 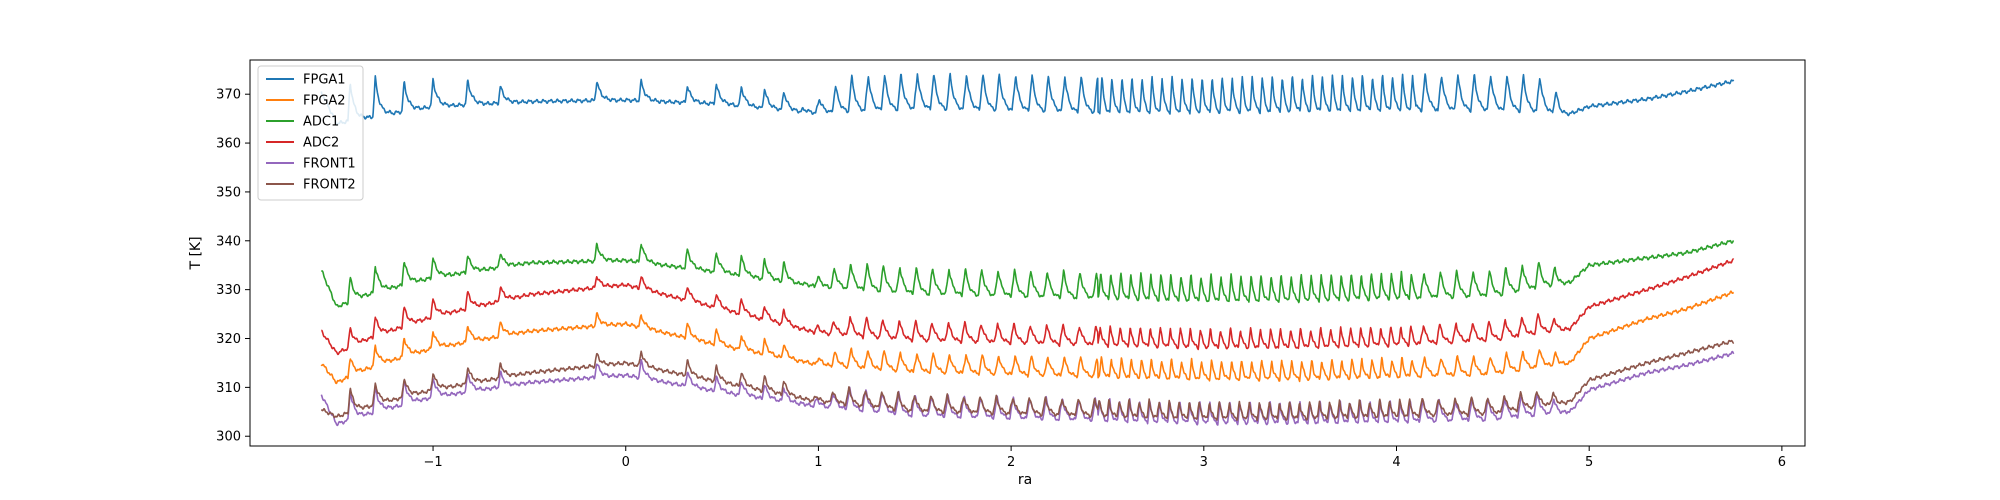 I want to click on x-tick-label: 5, so click(x=1589, y=462).